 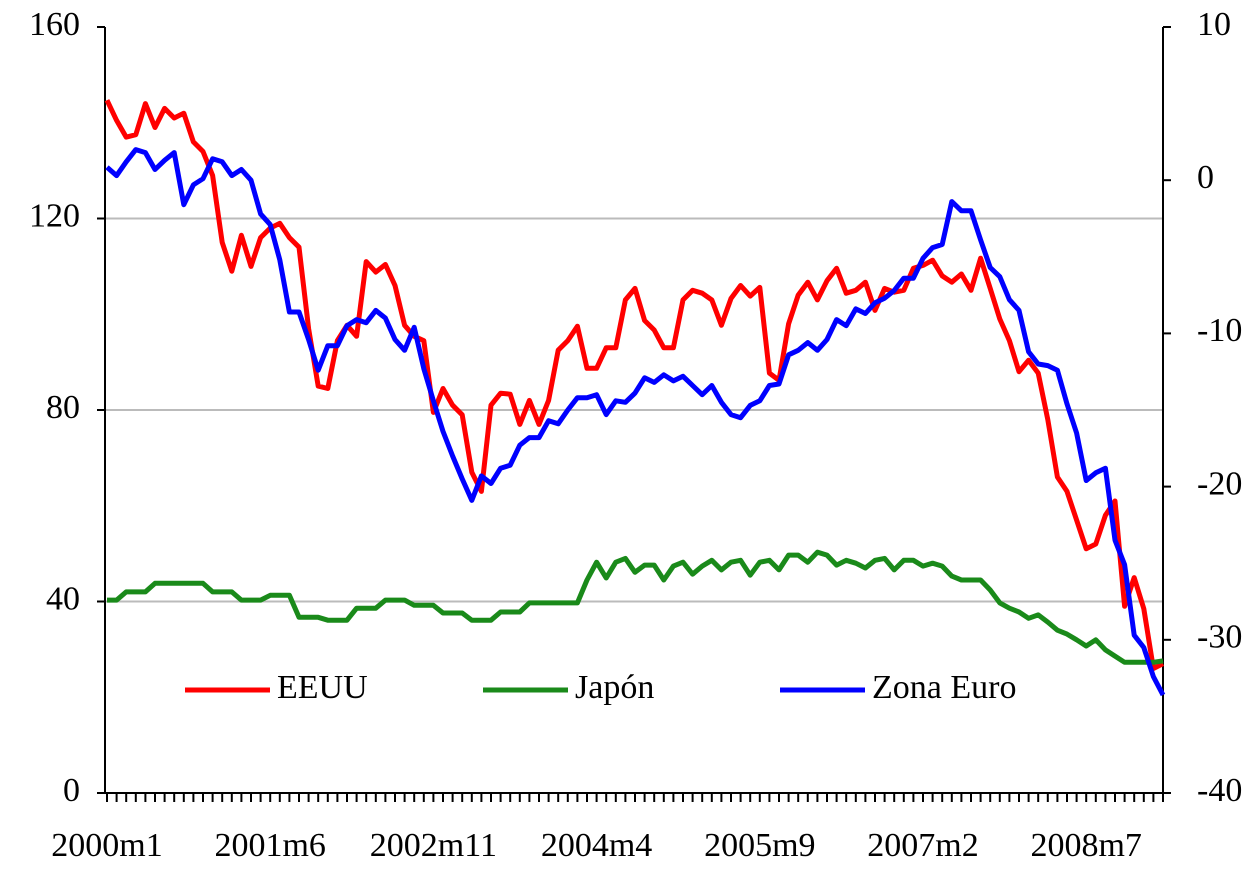 What do you see at coordinates (1219, 330) in the screenshot?
I see `y2-tick-label: -10` at bounding box center [1219, 330].